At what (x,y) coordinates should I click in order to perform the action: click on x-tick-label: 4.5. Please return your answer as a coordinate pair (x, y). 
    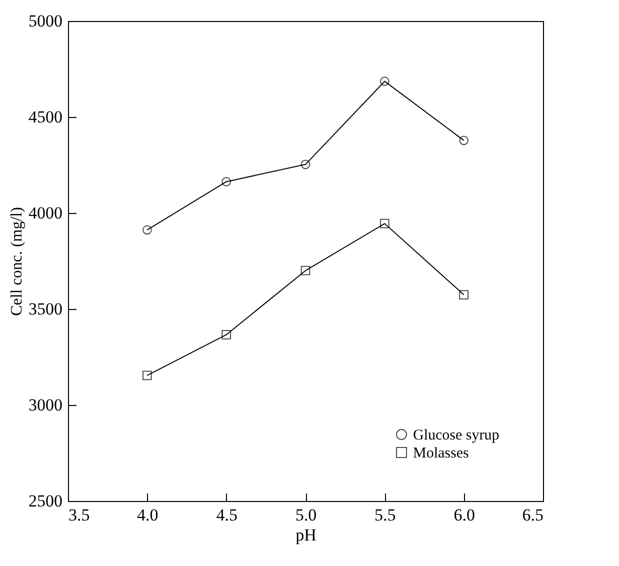
    Looking at the image, I should click on (227, 515).